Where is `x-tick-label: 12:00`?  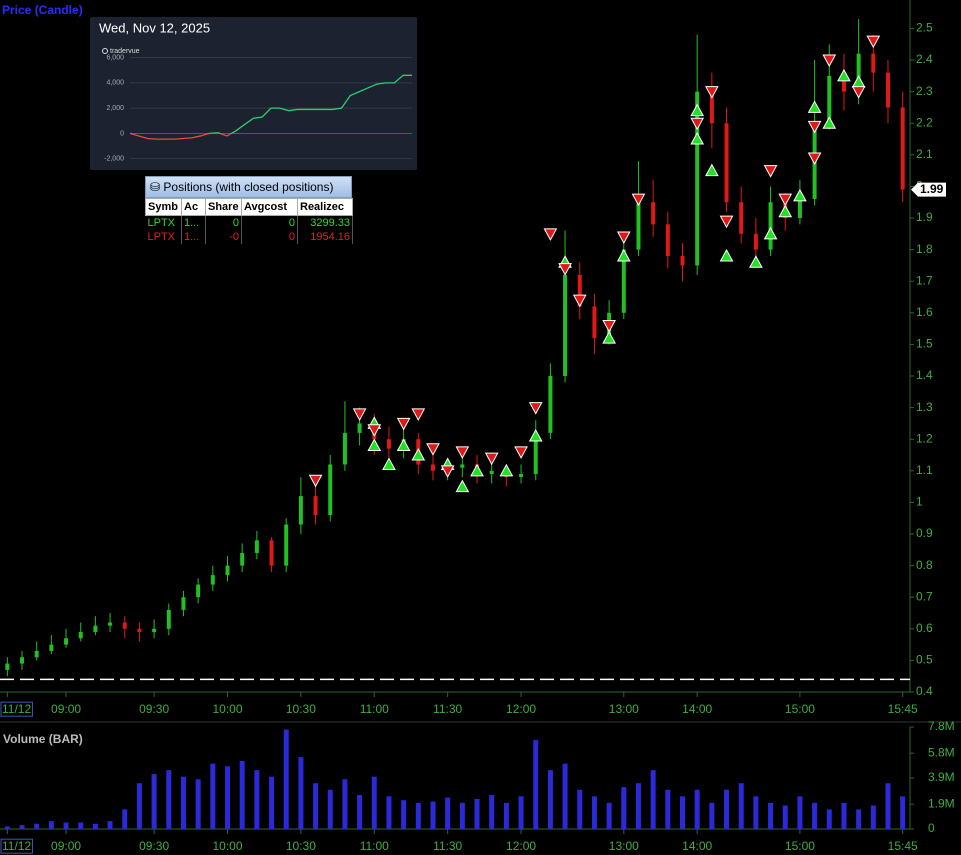 x-tick-label: 12:00 is located at coordinates (521, 846).